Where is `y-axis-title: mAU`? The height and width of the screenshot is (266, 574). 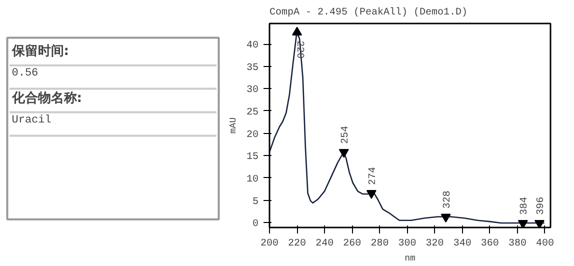 y-axis-title: mAU is located at coordinates (233, 125).